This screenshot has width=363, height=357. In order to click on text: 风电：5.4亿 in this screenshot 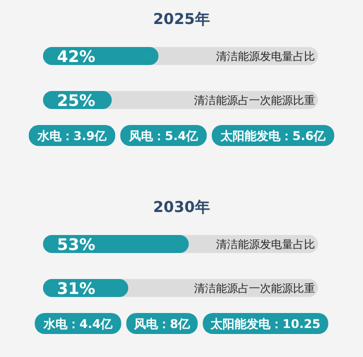, I will do `click(164, 136)`.